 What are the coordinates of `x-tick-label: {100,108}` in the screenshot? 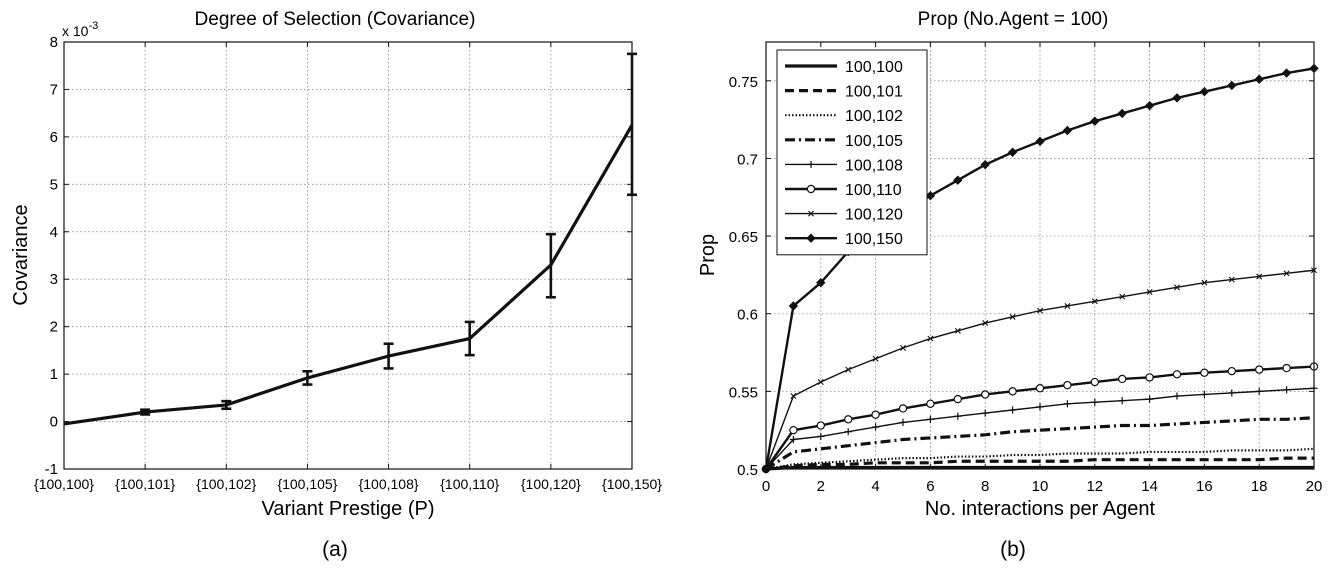 It's located at (389, 484).